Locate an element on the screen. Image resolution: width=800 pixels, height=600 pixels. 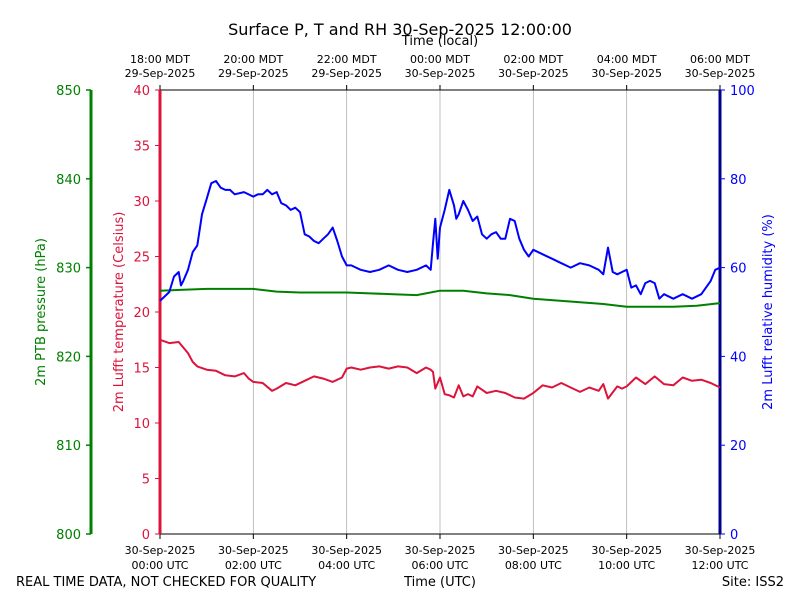
temperature-series-line is located at coordinates (440, 369).